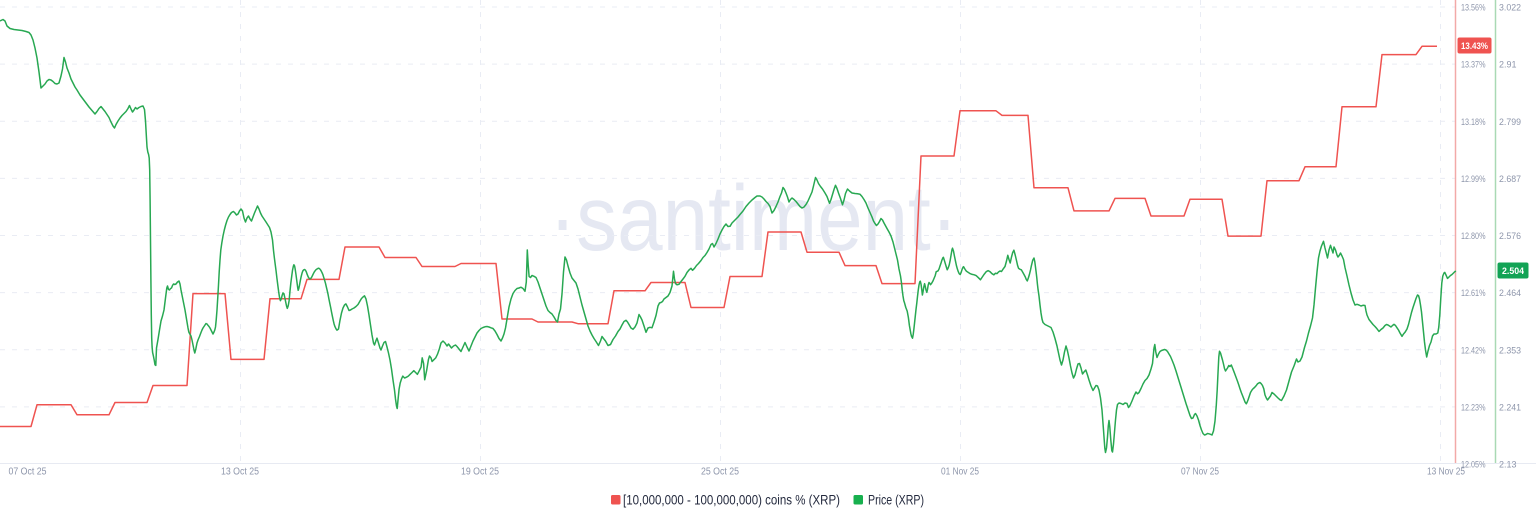  I want to click on svg-text: 13.56%, so click(1473, 8).